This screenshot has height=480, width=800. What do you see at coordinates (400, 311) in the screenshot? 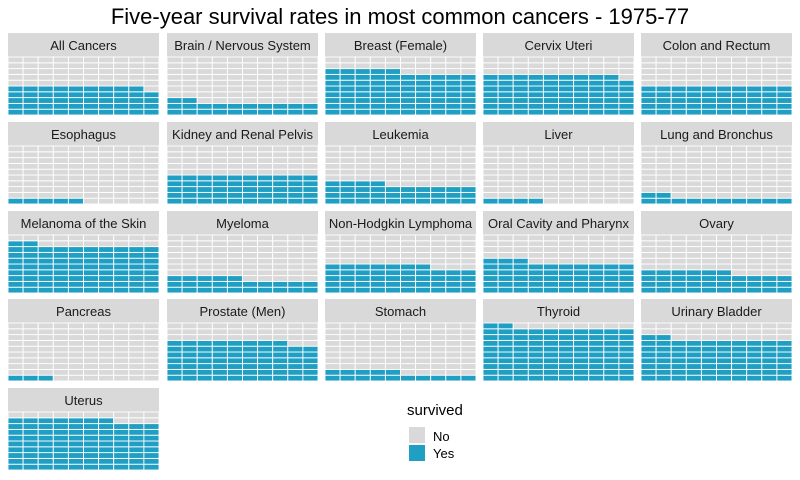
I see `facet-label: Stomach` at bounding box center [400, 311].